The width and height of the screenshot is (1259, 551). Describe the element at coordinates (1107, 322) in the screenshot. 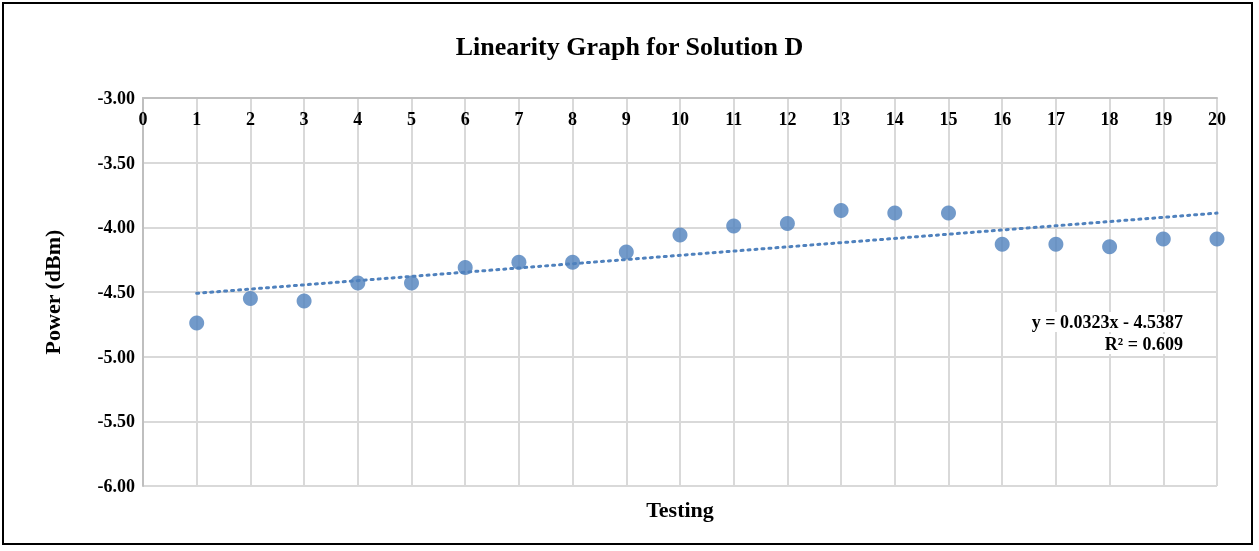

I see `annotation: y = 0.0323x - 4.5387` at that location.